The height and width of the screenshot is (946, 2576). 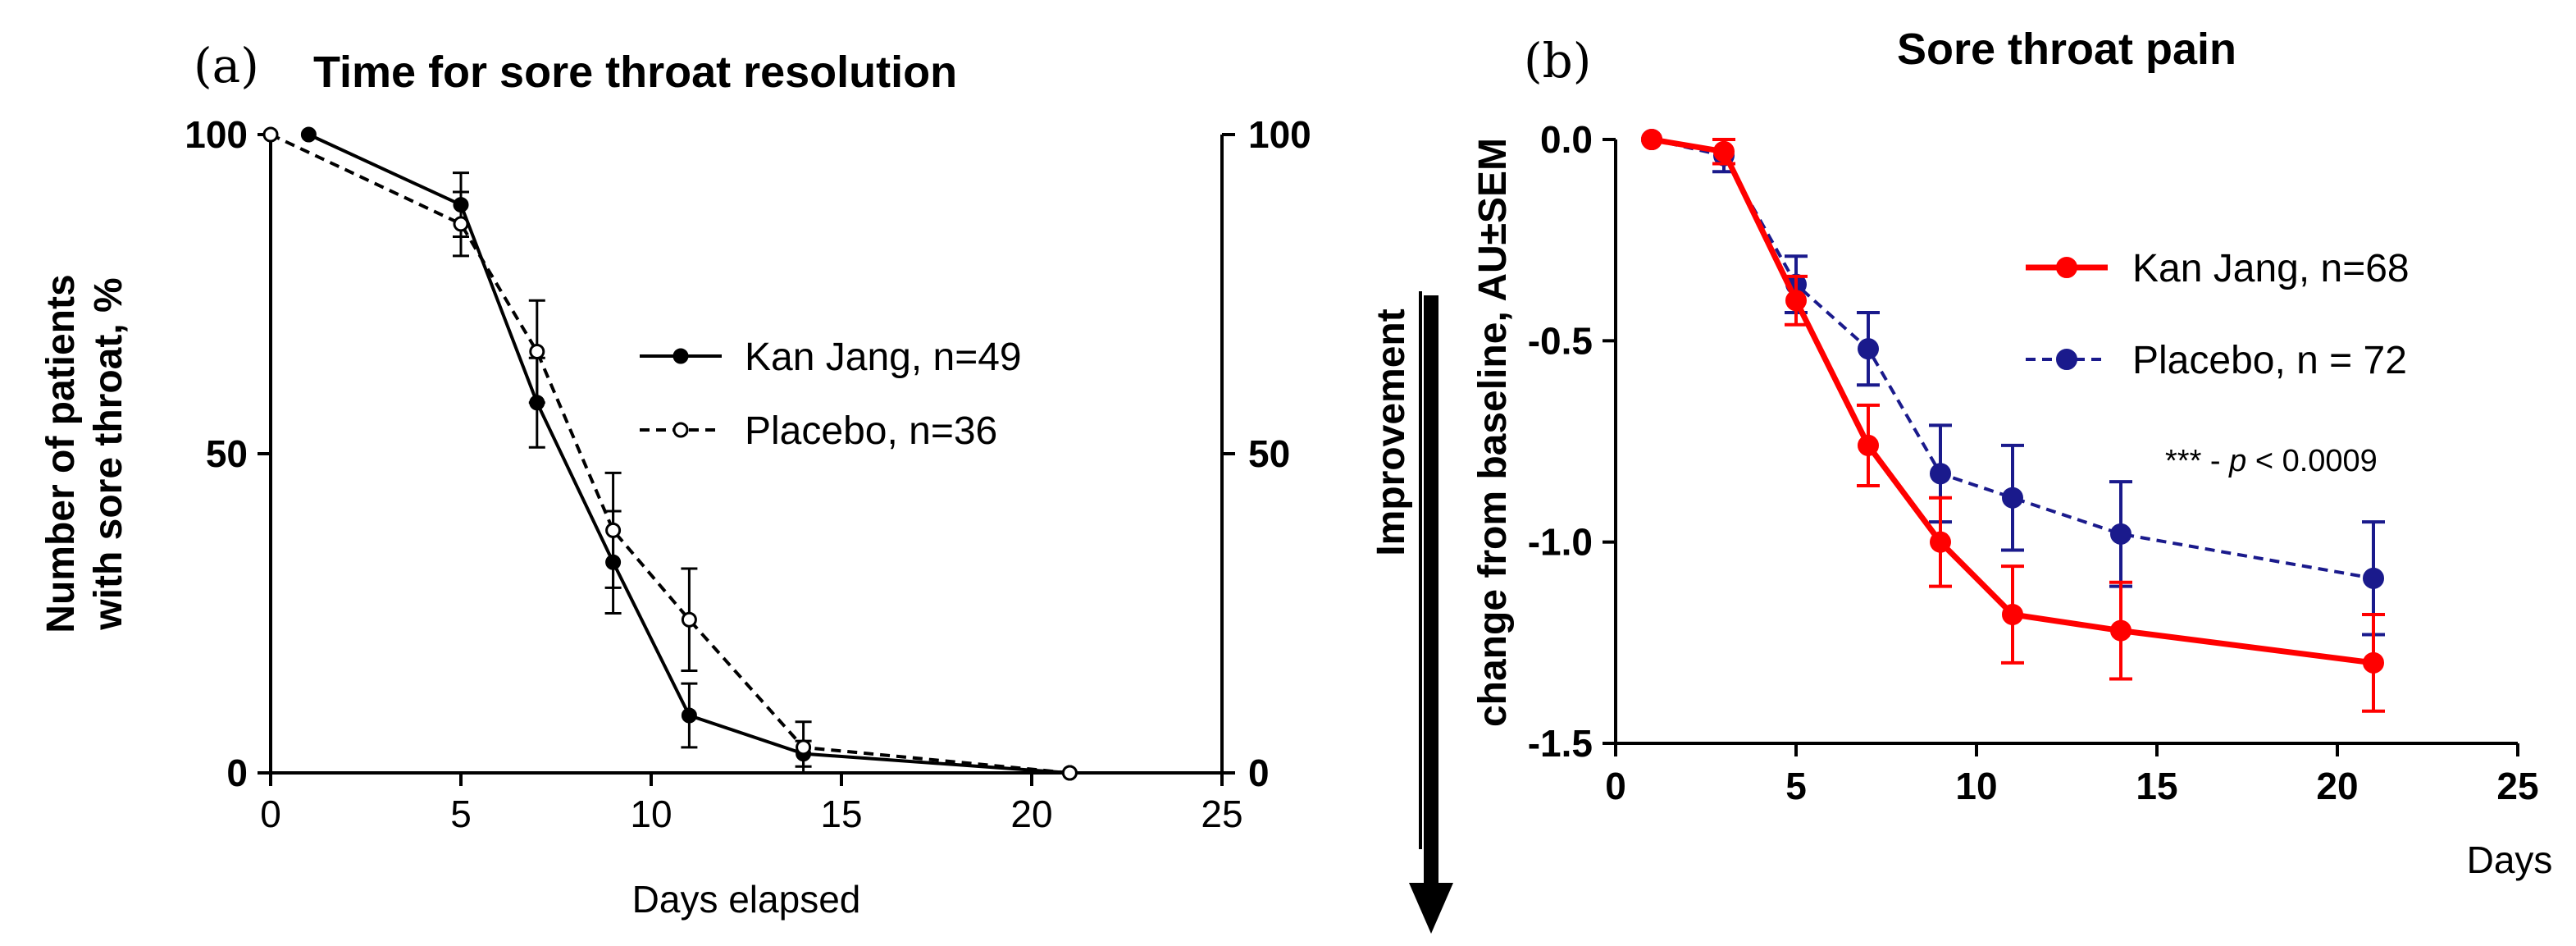 What do you see at coordinates (841, 814) in the screenshot?
I see `panel-a-x-tick-label: 15` at bounding box center [841, 814].